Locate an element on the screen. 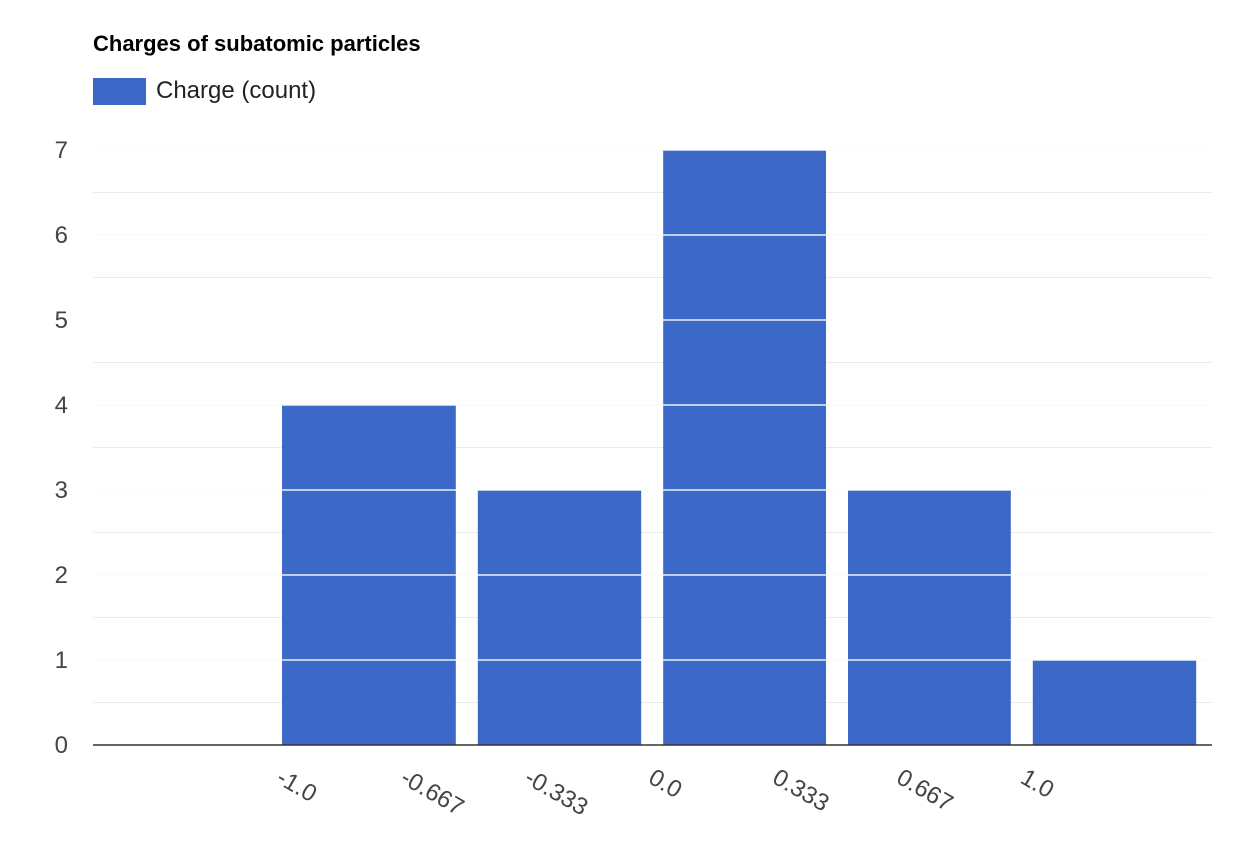 The width and height of the screenshot is (1258, 844). y-tick-label: 1 is located at coordinates (61, 660).